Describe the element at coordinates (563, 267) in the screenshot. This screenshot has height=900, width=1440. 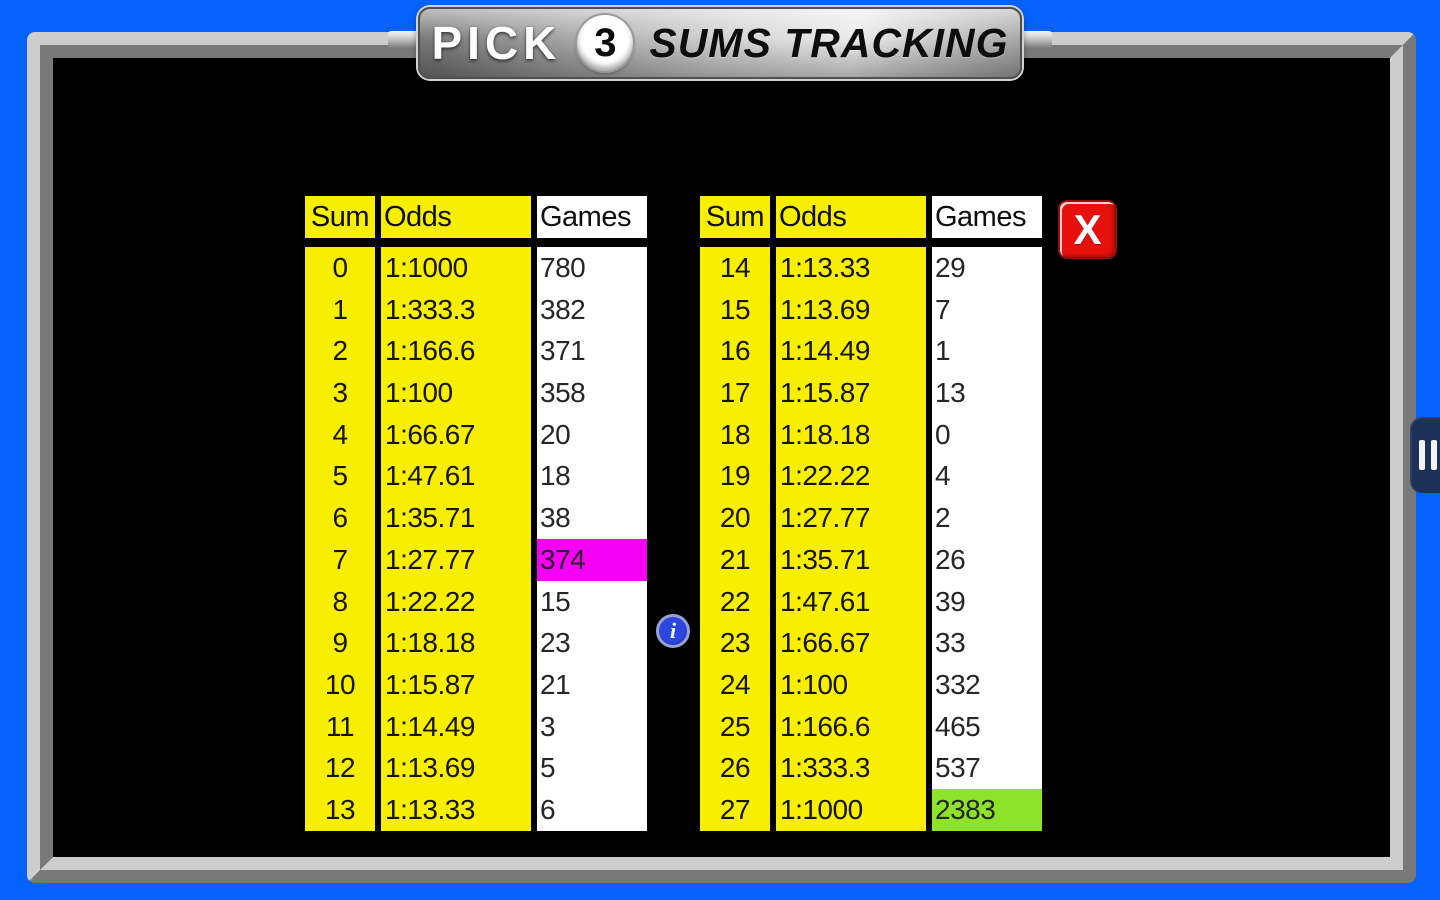
I see `table-cell: 780` at that location.